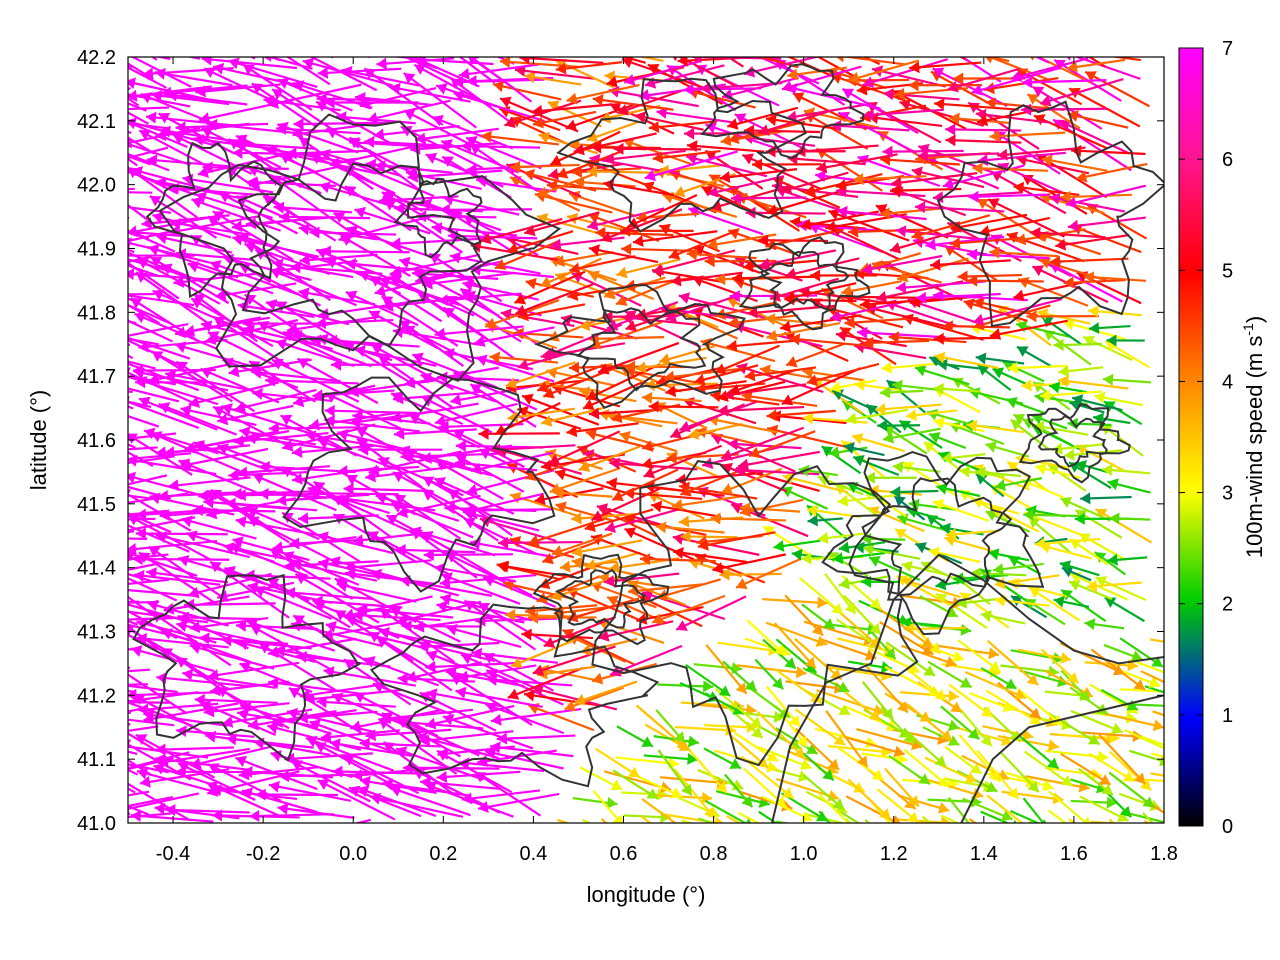 Image resolution: width=1280 pixels, height=960 pixels. Describe the element at coordinates (1227, 160) in the screenshot. I see `colorbar-tick-label: 6` at that location.